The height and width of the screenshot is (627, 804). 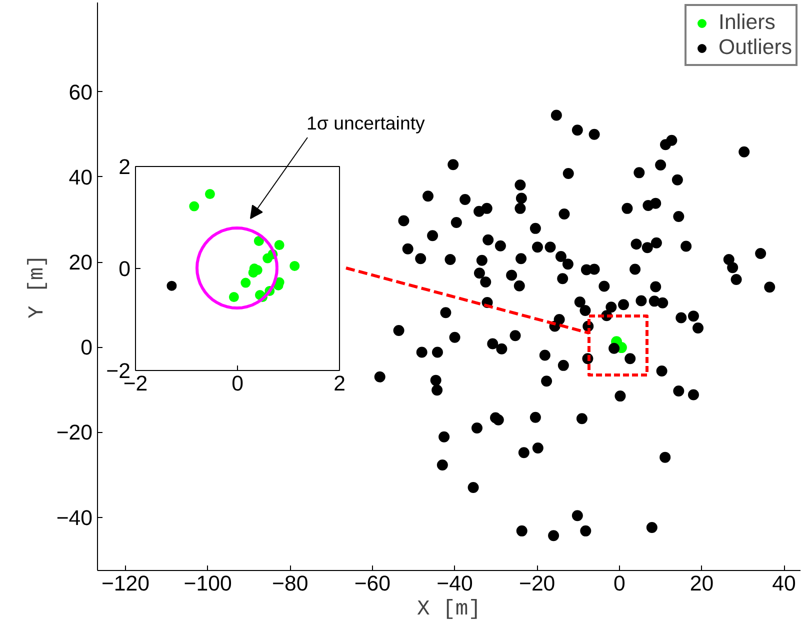 What do you see at coordinates (74, 432) in the screenshot?
I see `y-tick-label: −20` at bounding box center [74, 432].